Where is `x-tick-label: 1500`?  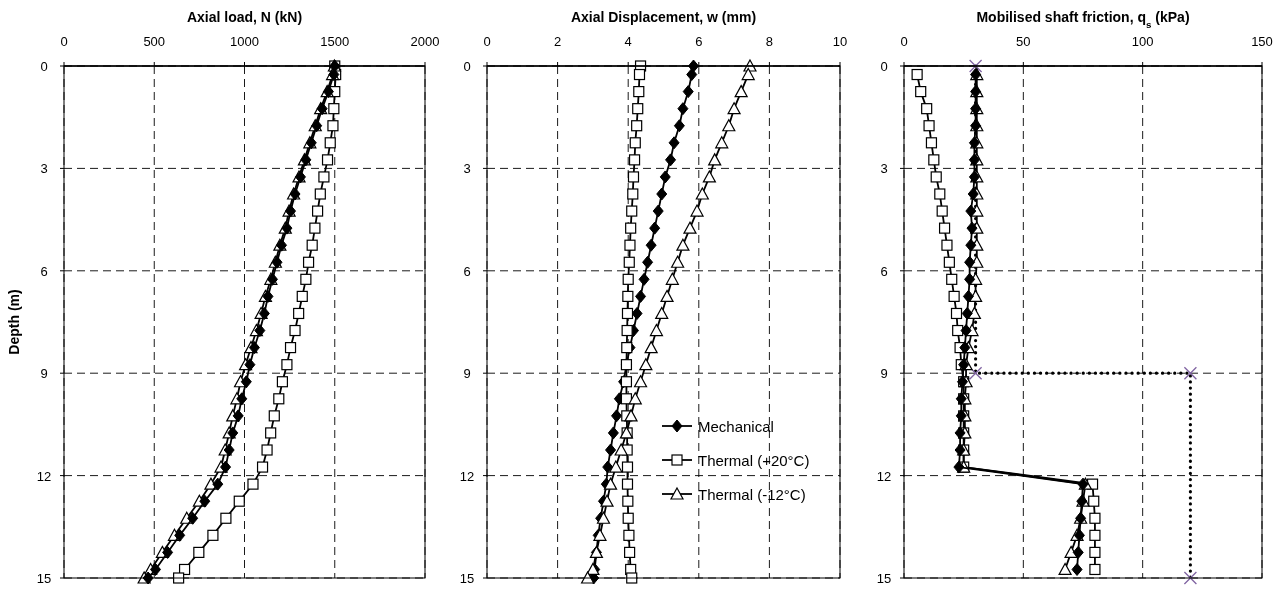
x-tick-label: 1500 is located at coordinates (335, 41).